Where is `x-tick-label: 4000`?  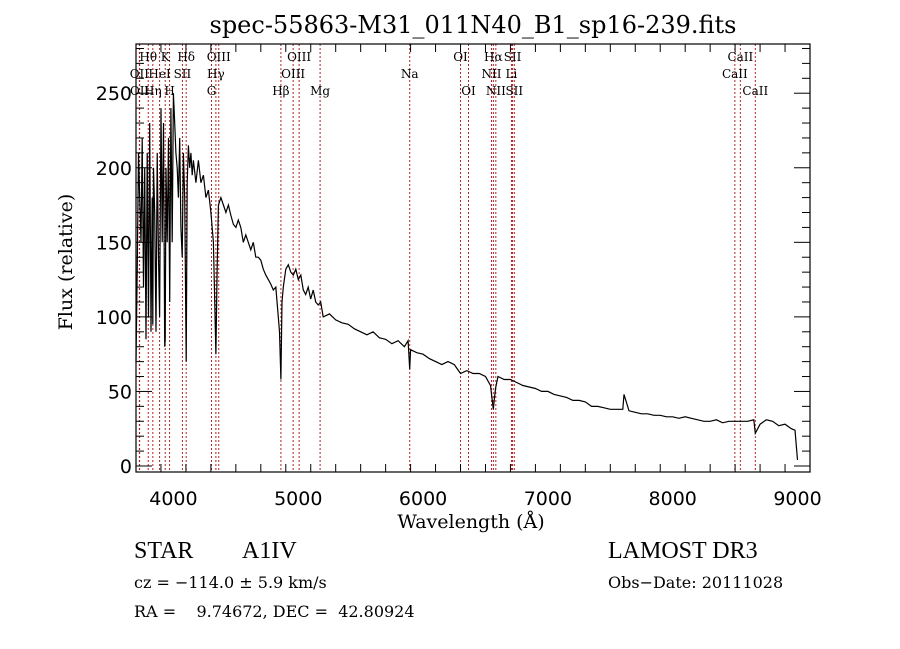
x-tick-label: 4000 is located at coordinates (173, 499).